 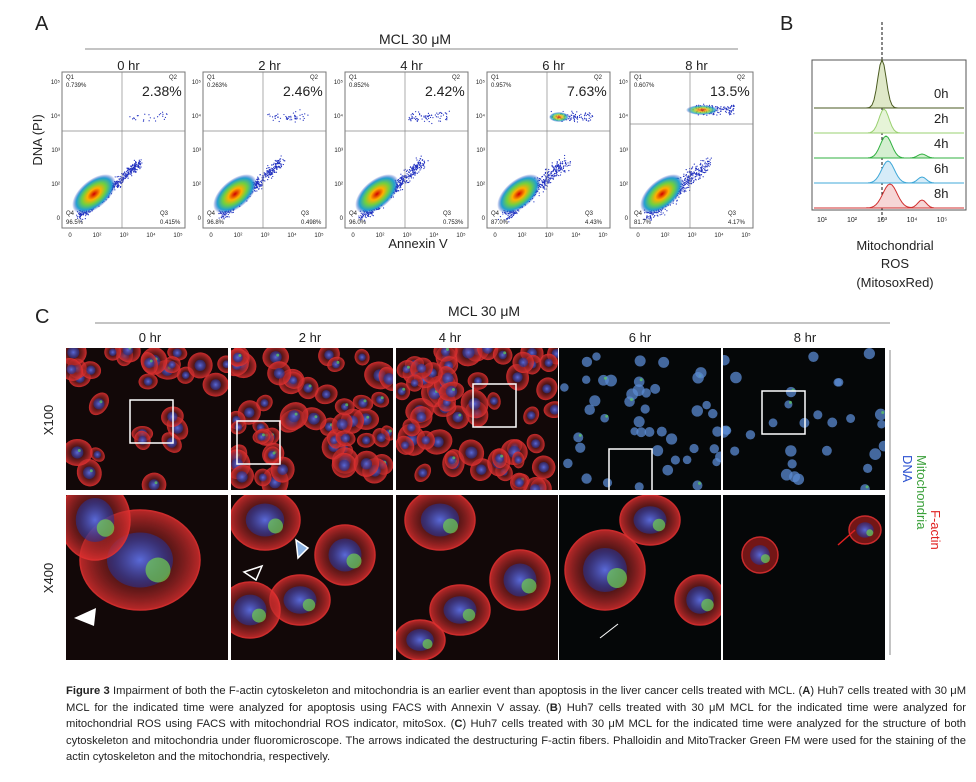 I want to click on arrowhead, so click(x=253, y=573).